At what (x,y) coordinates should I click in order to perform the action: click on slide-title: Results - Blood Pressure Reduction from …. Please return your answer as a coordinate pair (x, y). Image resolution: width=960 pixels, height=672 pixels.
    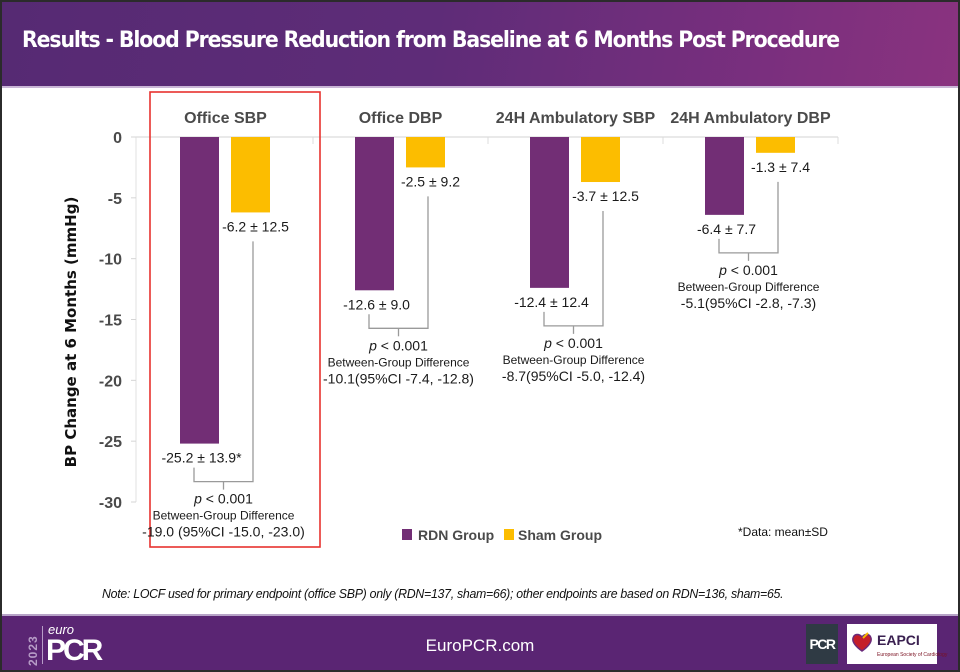
    Looking at the image, I should click on (431, 40).